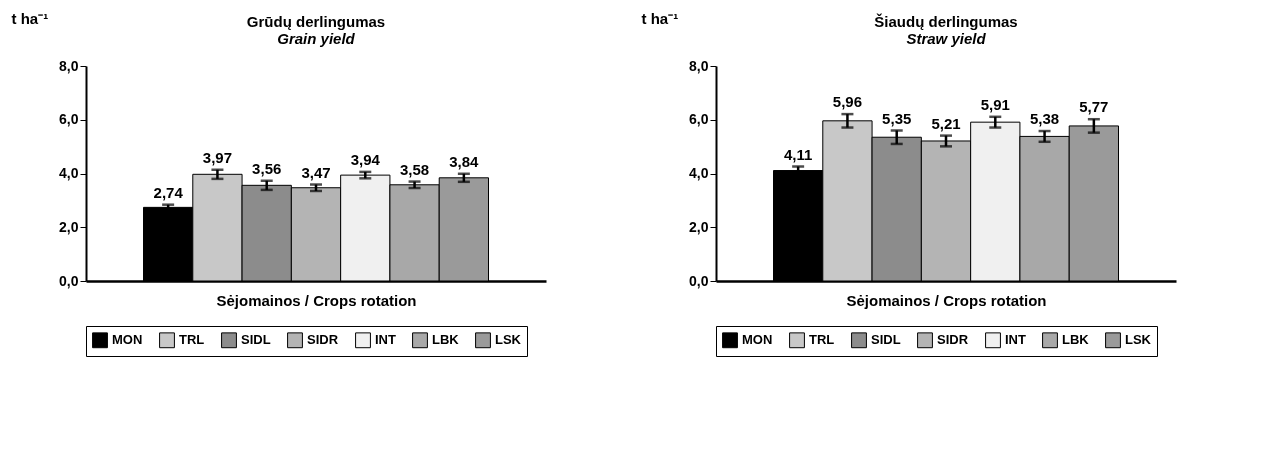  Describe the element at coordinates (1044, 119) in the screenshot. I see `data-label: 5,38` at that location.